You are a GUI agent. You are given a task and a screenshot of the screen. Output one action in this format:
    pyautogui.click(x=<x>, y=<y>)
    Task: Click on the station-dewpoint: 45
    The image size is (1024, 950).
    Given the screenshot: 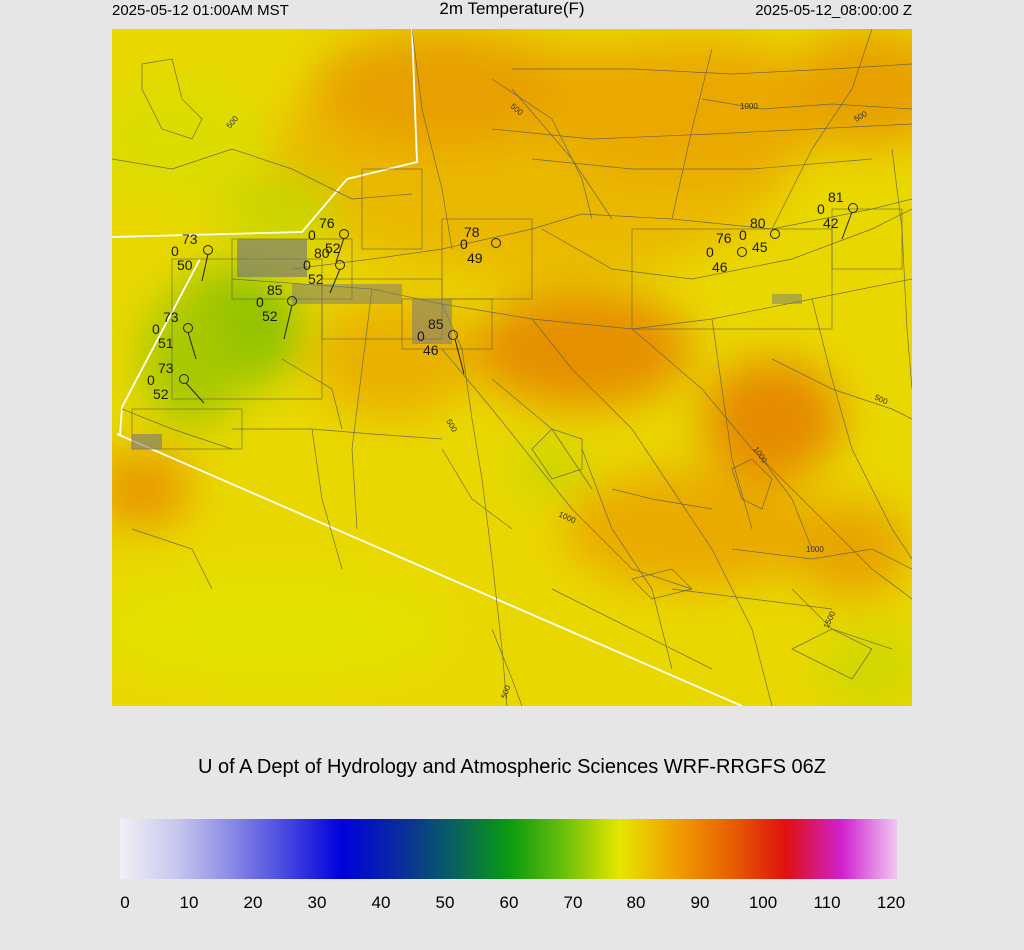 What is the action you would take?
    pyautogui.click(x=760, y=247)
    